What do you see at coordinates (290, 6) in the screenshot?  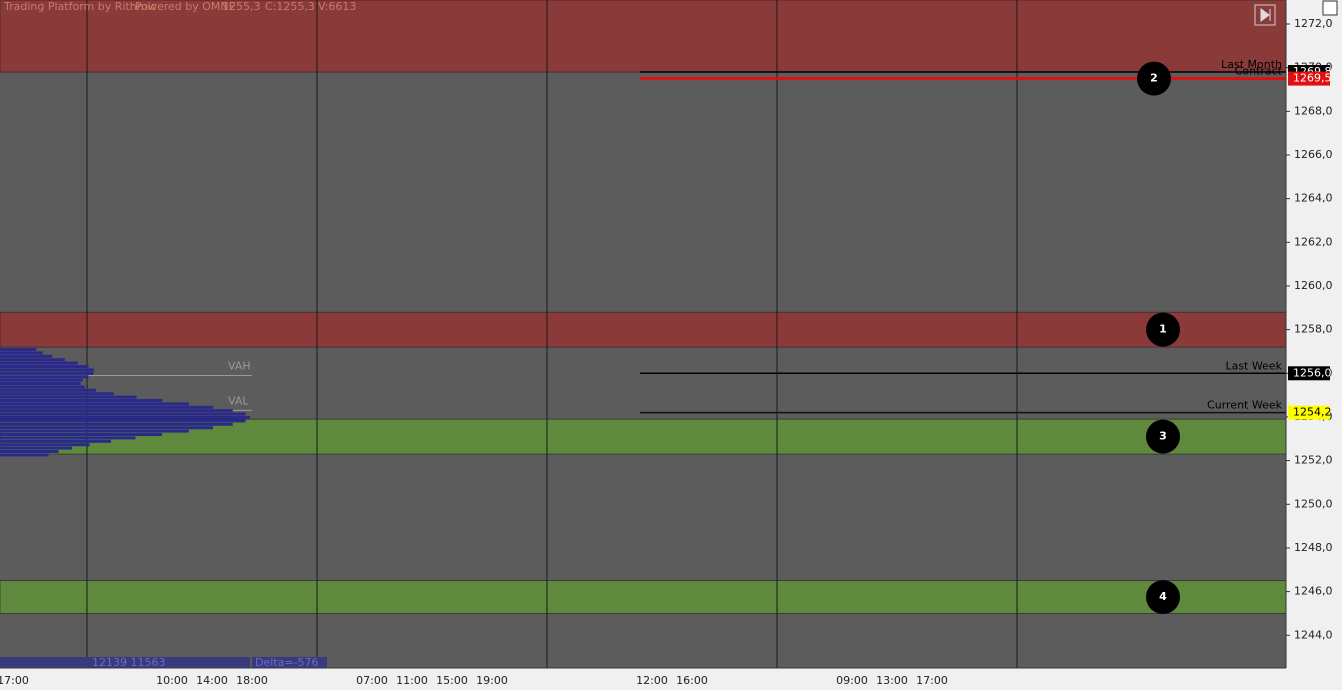 I see `close-price: C:1255,3` at bounding box center [290, 6].